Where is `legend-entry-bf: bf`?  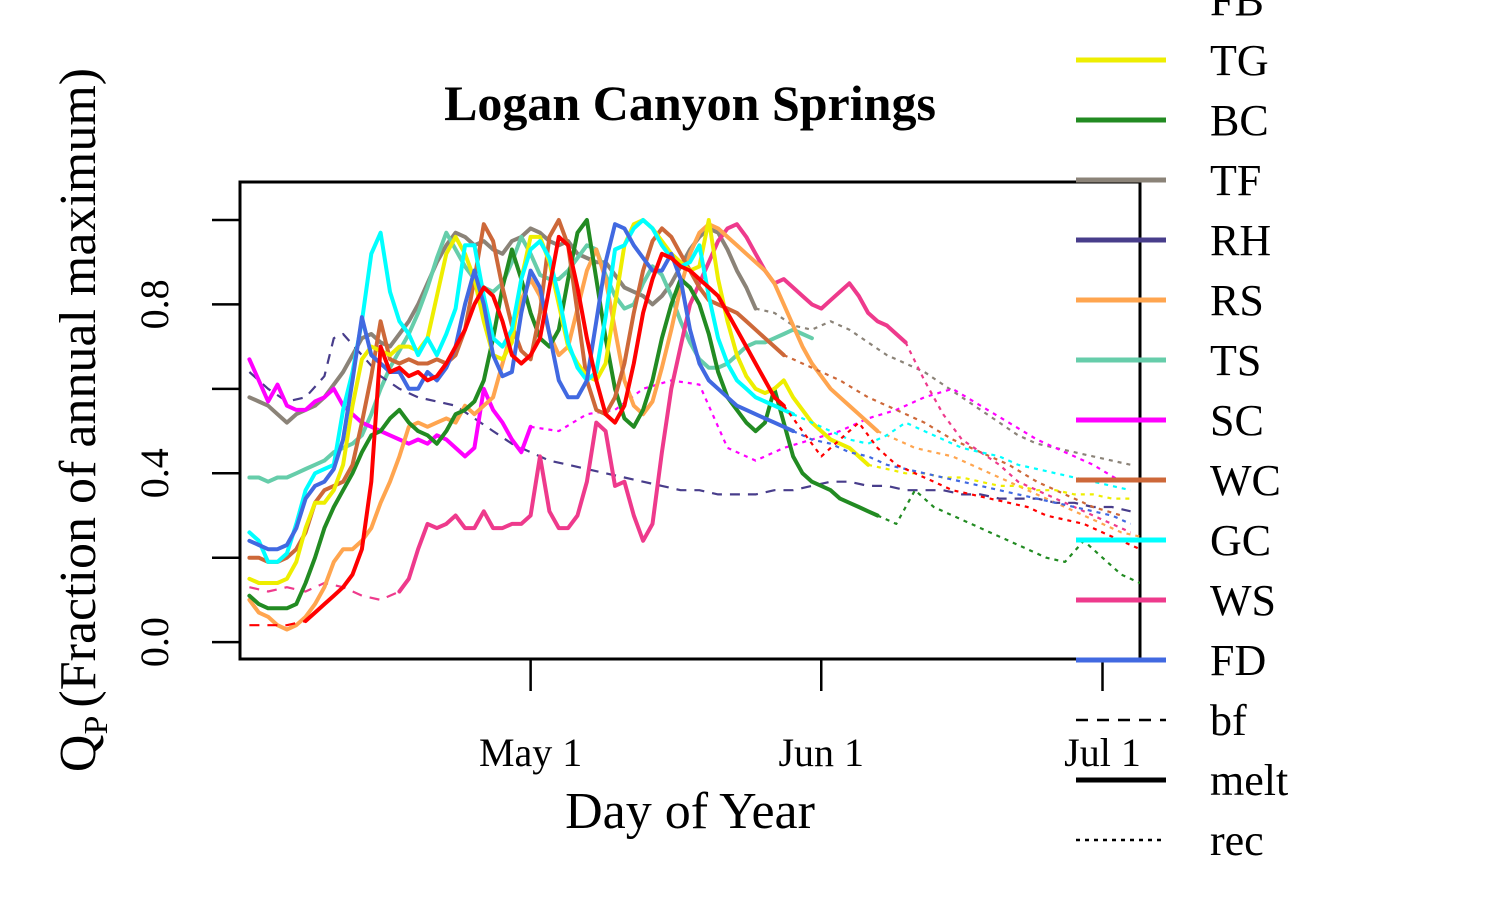 legend-entry-bf: bf is located at coordinates (1161, 720).